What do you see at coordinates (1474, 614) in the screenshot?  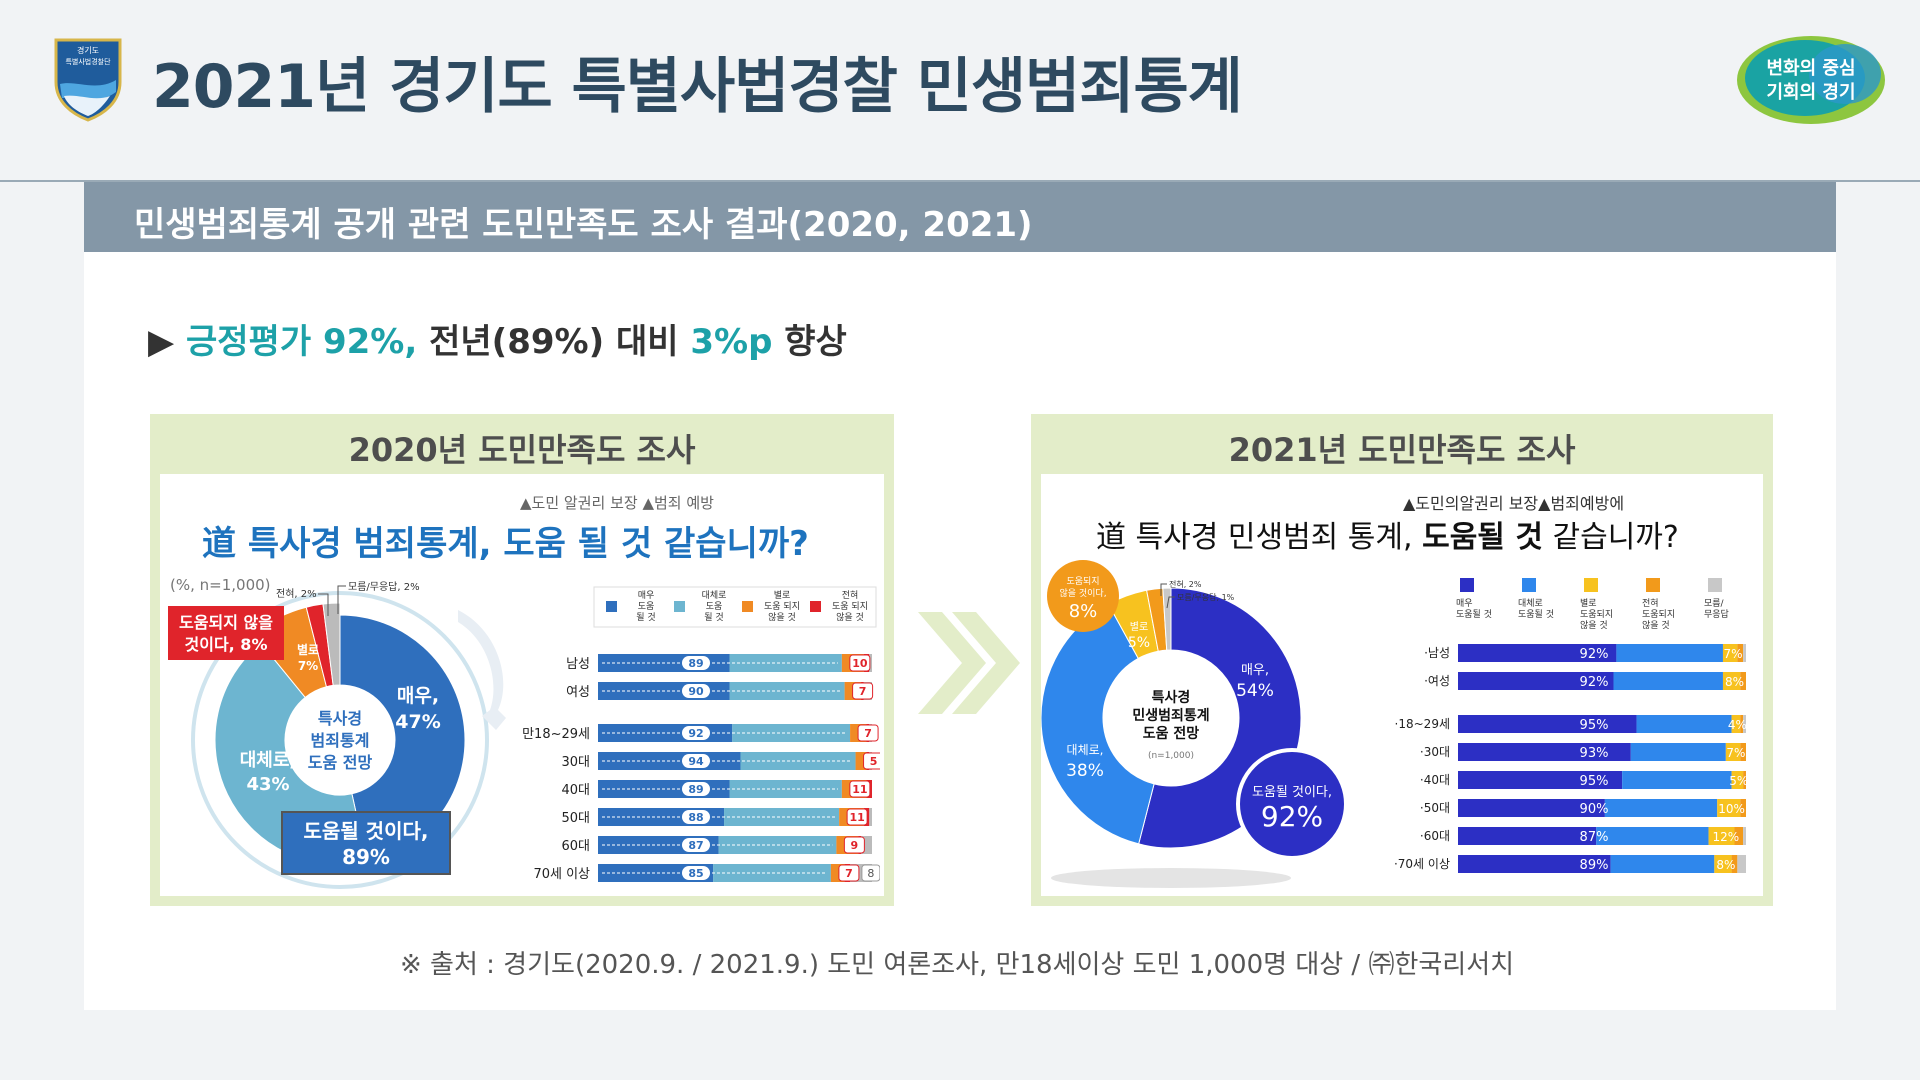 I see `legend-label: 도움될 것` at bounding box center [1474, 614].